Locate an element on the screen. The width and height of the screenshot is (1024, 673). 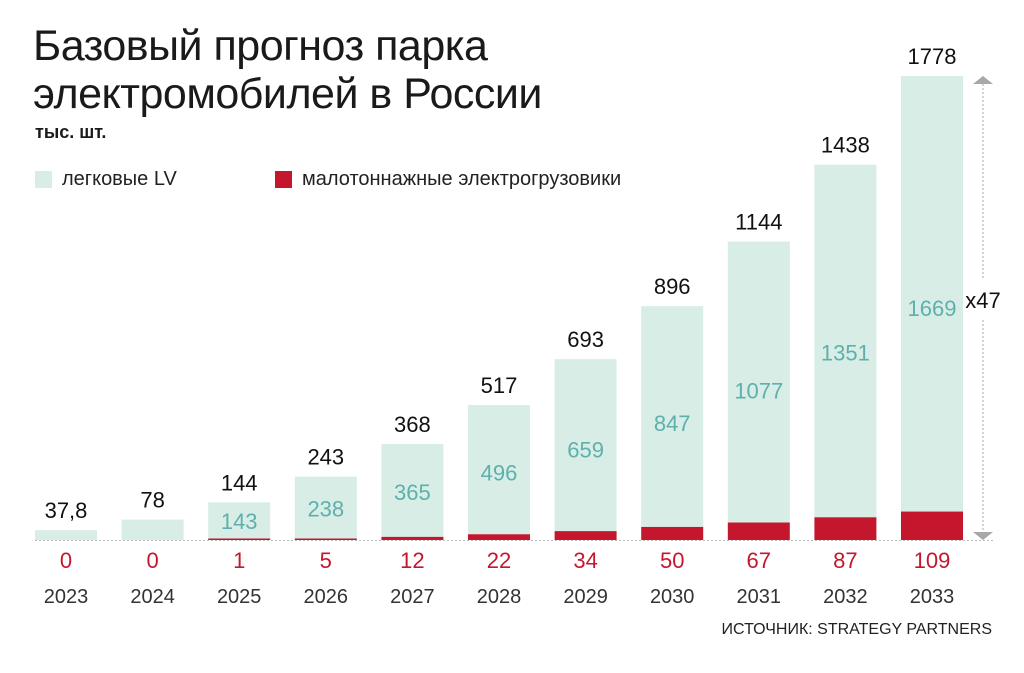
bar-lv-2031 is located at coordinates (758, 382).